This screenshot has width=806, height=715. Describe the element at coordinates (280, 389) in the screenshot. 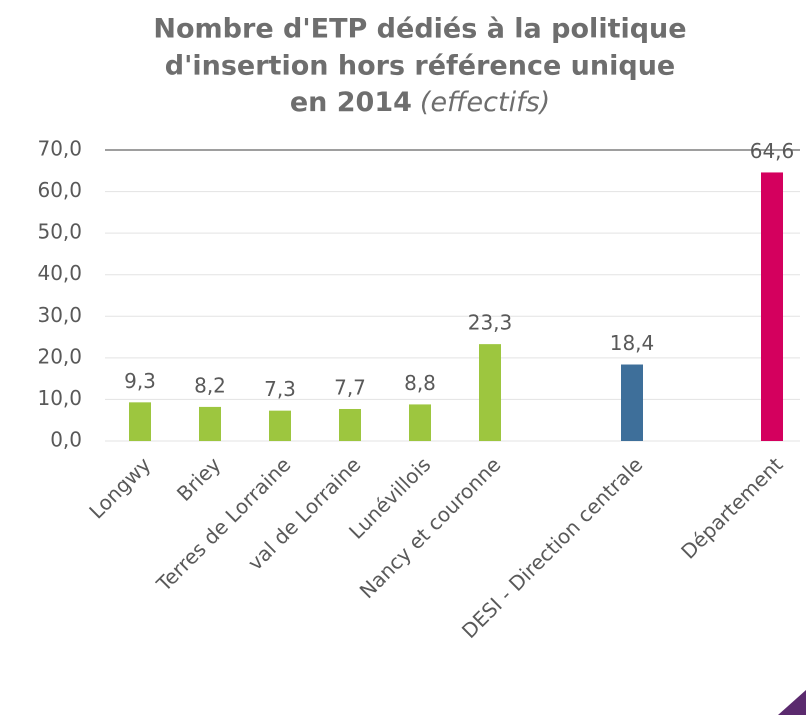

I see `value-label: 7,3` at that location.